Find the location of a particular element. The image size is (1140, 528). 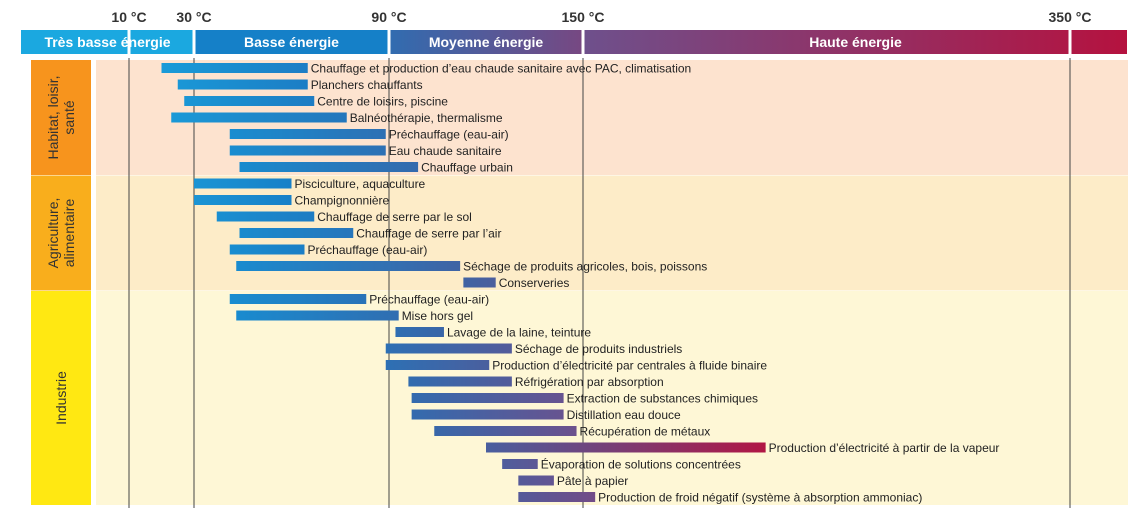

range-bar-label: Conserveries is located at coordinates (534, 283).